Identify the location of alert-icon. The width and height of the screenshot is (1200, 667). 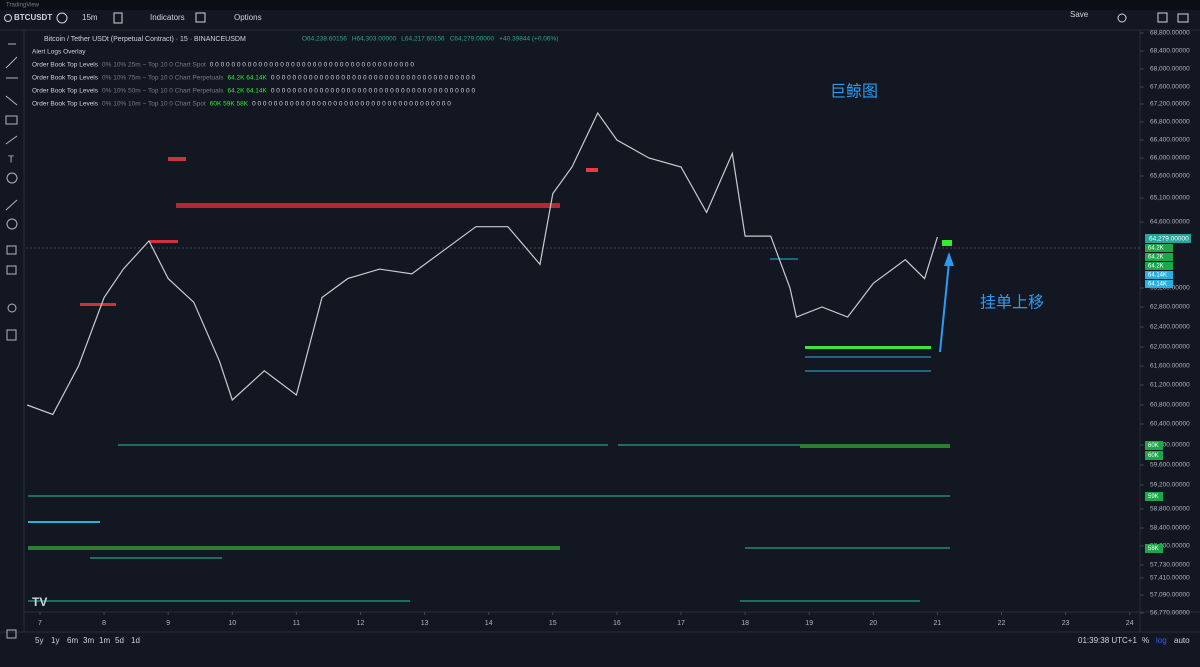
(1122, 18).